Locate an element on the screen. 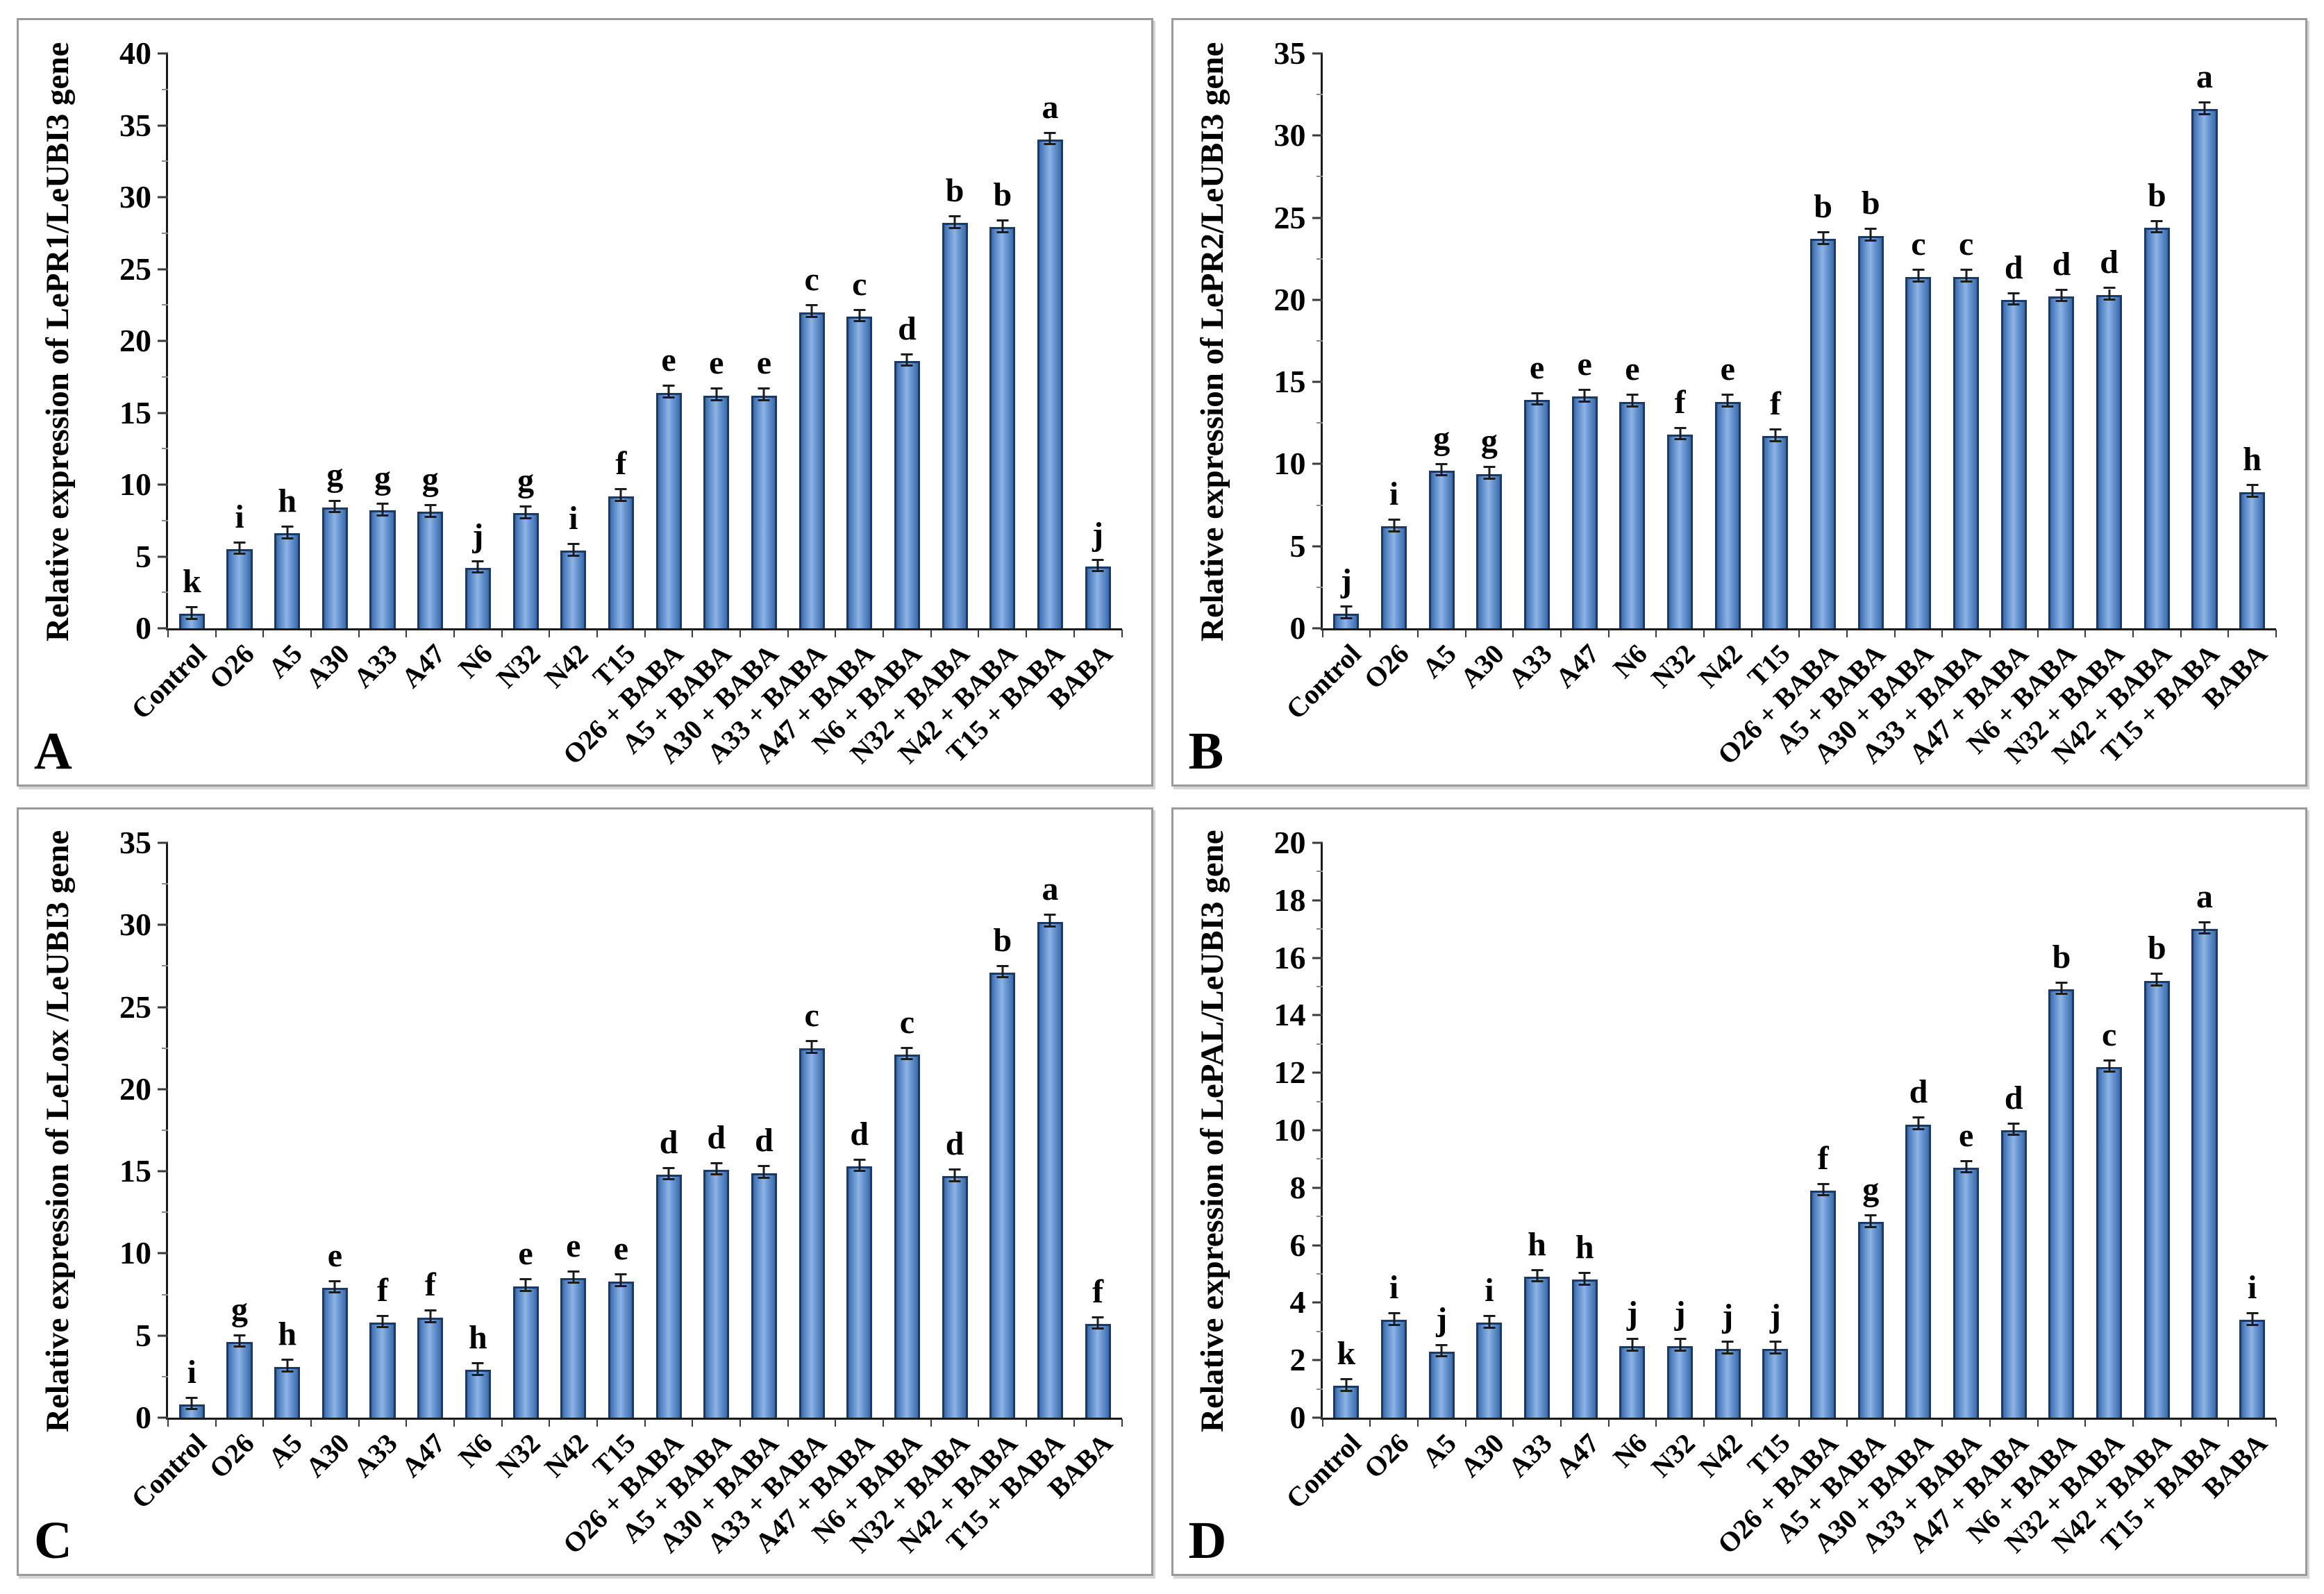 This screenshot has width=2324, height=1594. y-axis-tick-label: 30 is located at coordinates (1289, 135).